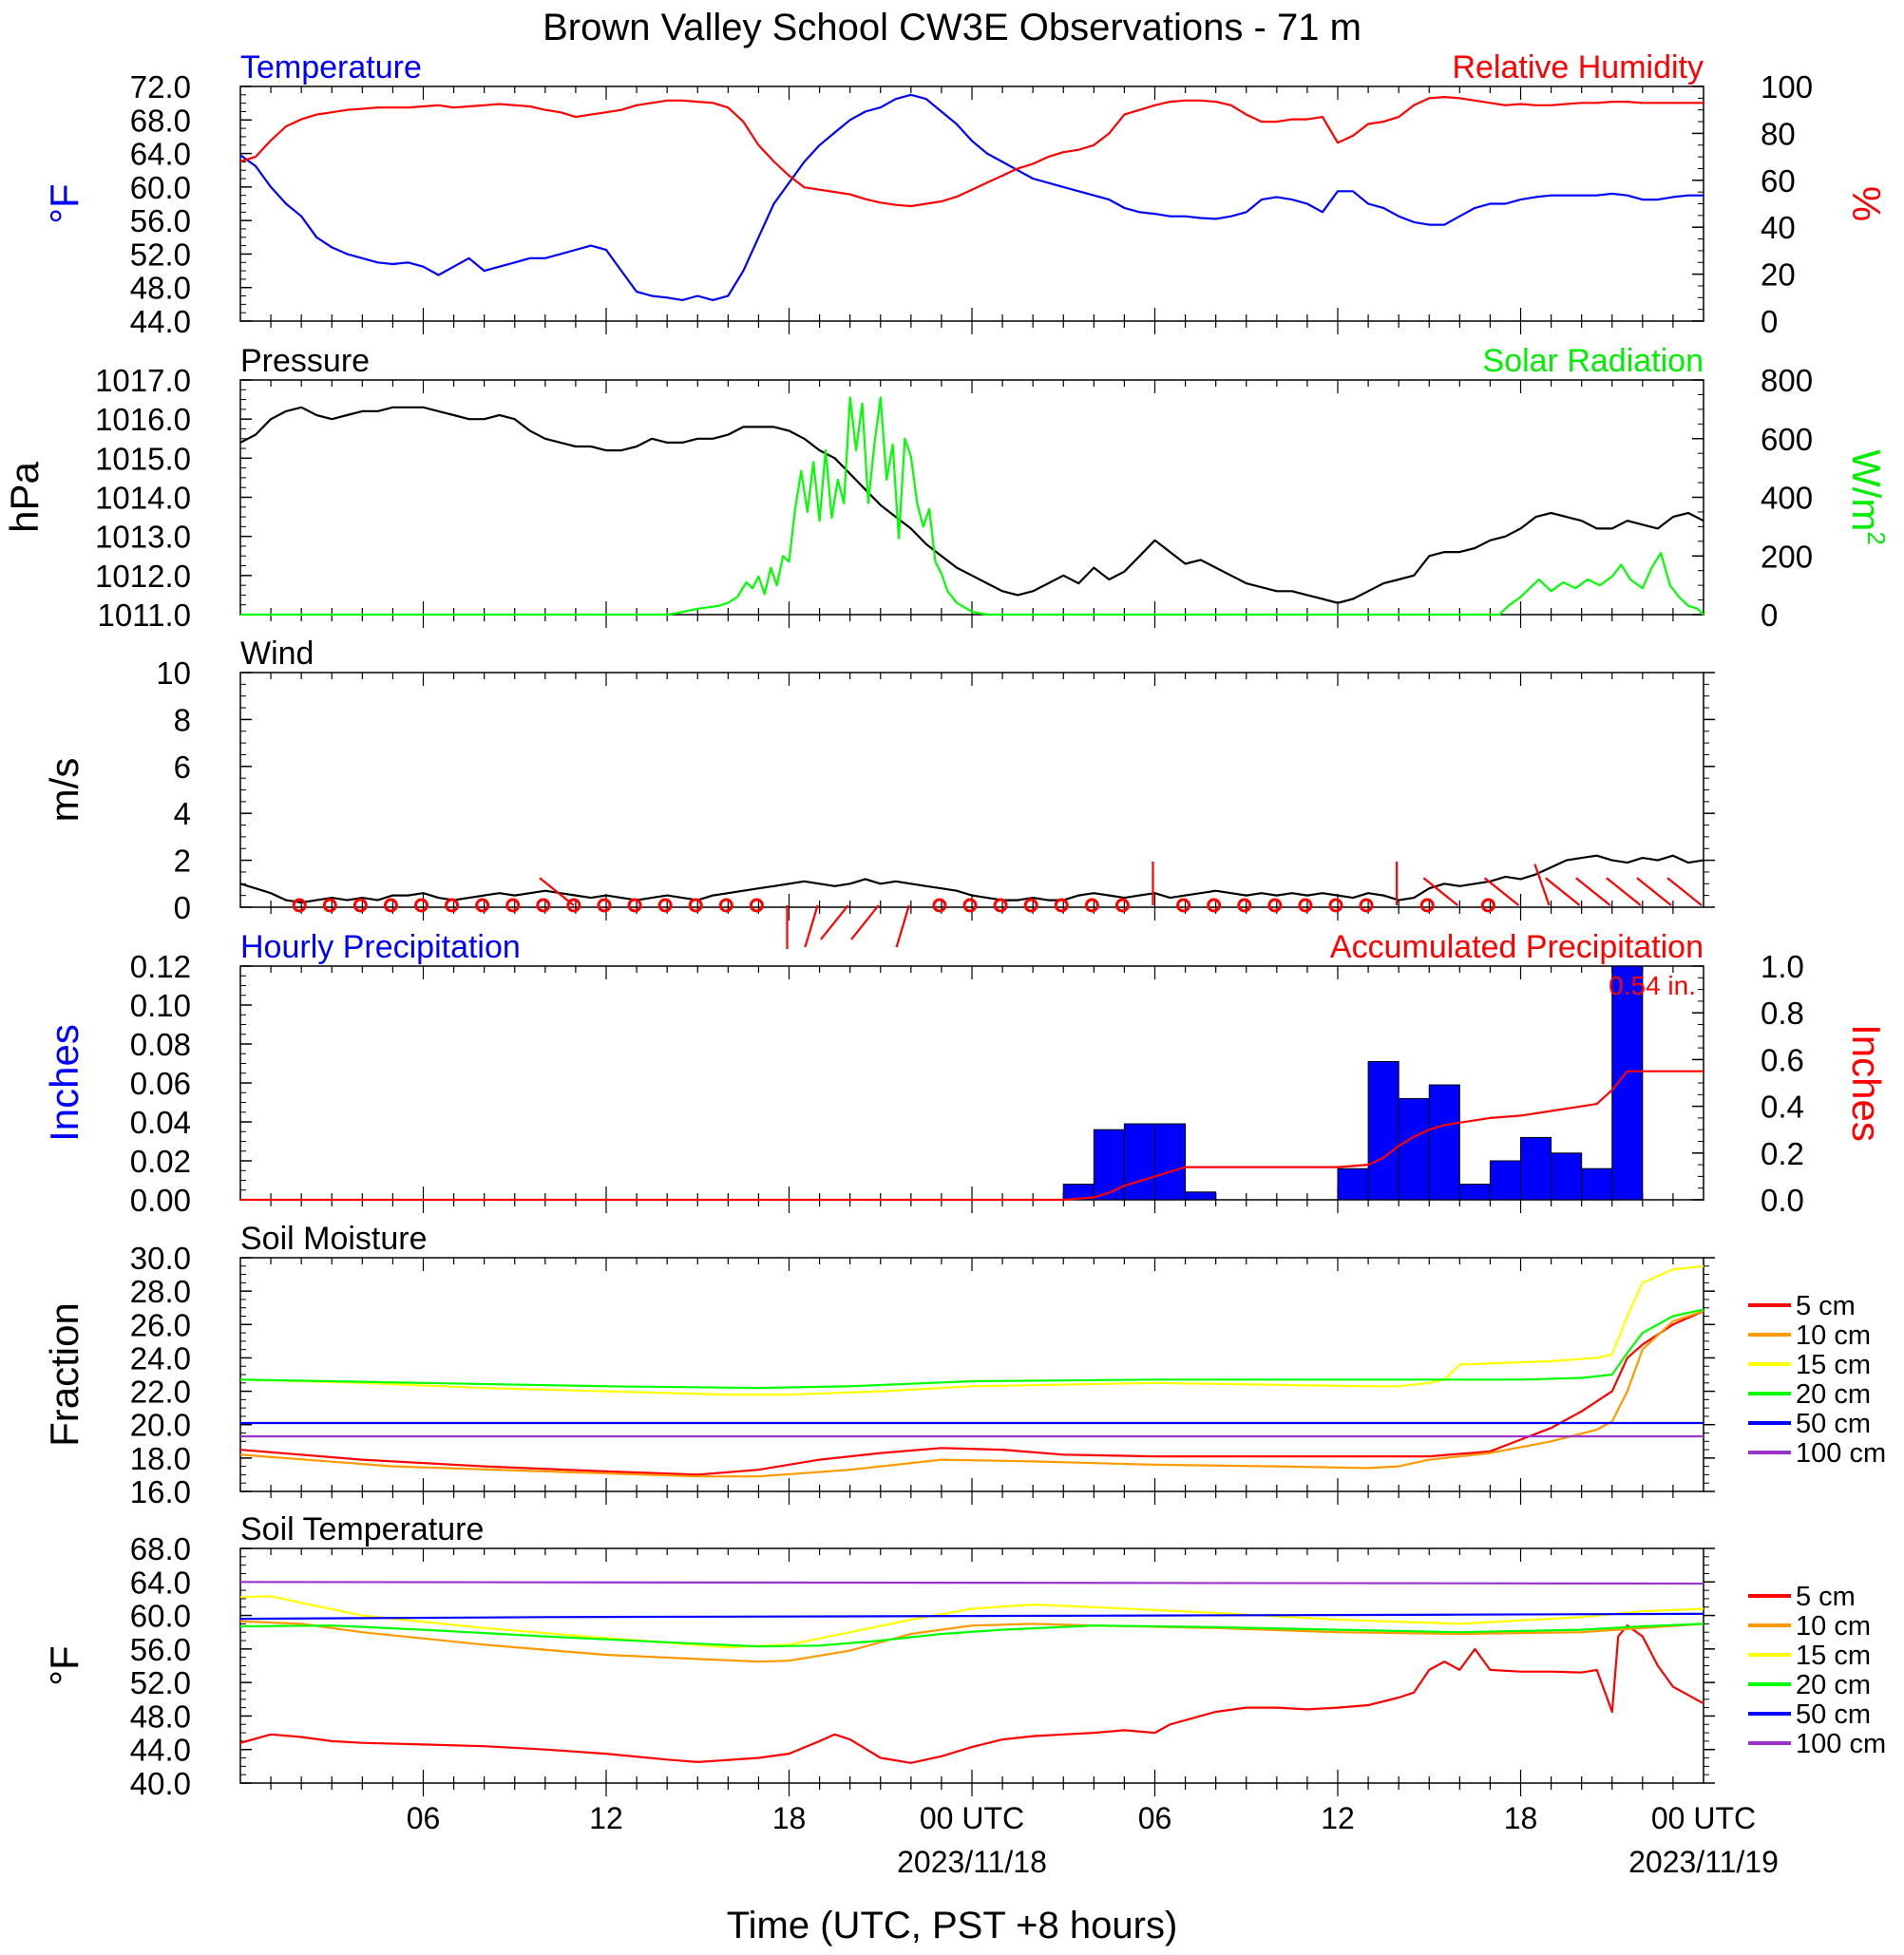 This screenshot has height=1955, width=1904. I want to click on left-tick-label: 48.0, so click(161, 288).